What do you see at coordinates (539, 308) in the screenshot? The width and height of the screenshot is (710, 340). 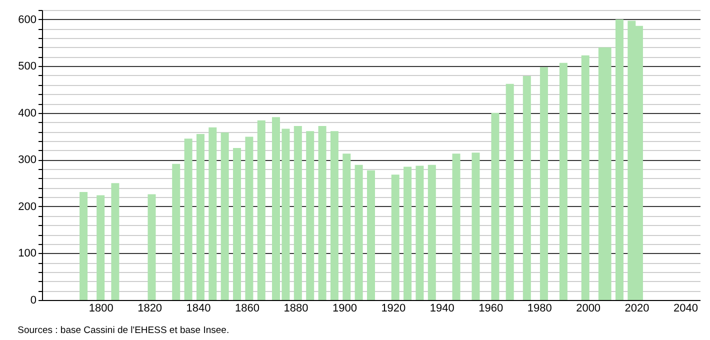 I see `x-tick-label: 1980` at bounding box center [539, 308].